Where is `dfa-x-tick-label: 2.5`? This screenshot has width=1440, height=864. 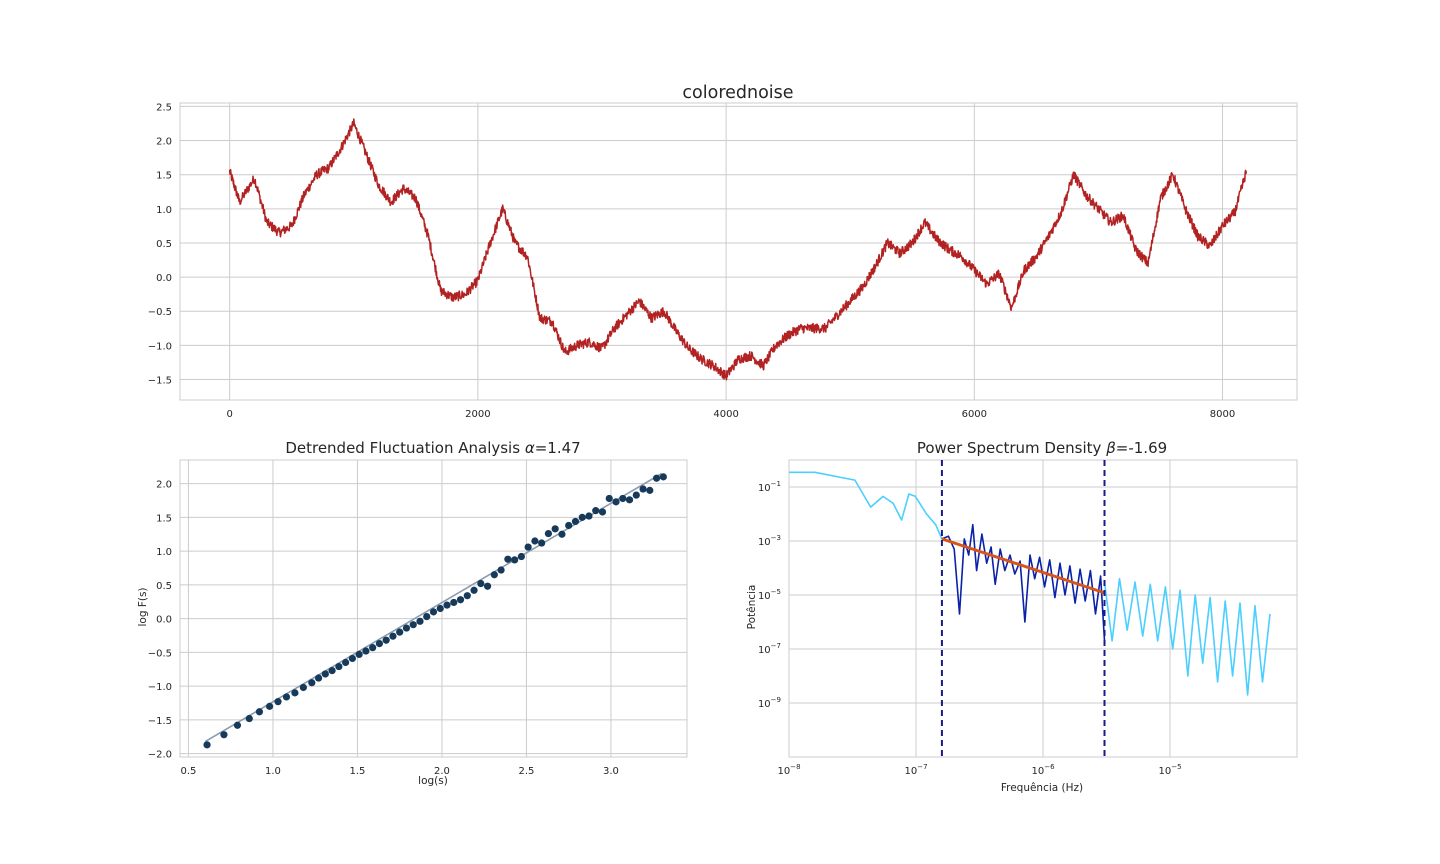 dfa-x-tick-label: 2.5 is located at coordinates (526, 771).